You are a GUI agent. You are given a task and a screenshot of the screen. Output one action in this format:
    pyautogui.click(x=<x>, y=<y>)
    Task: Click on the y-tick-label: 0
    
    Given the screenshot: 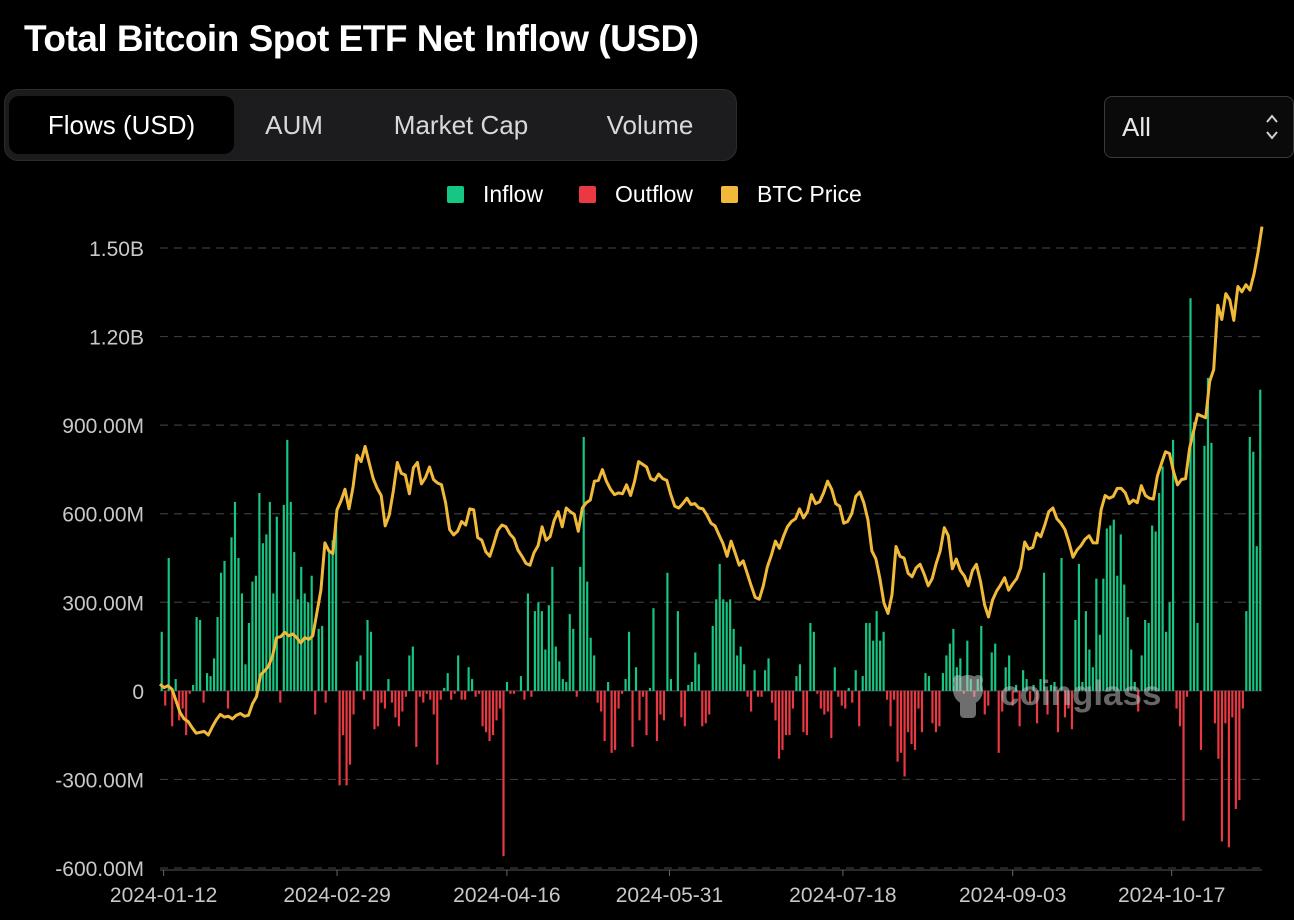 What is the action you would take?
    pyautogui.click(x=138, y=692)
    